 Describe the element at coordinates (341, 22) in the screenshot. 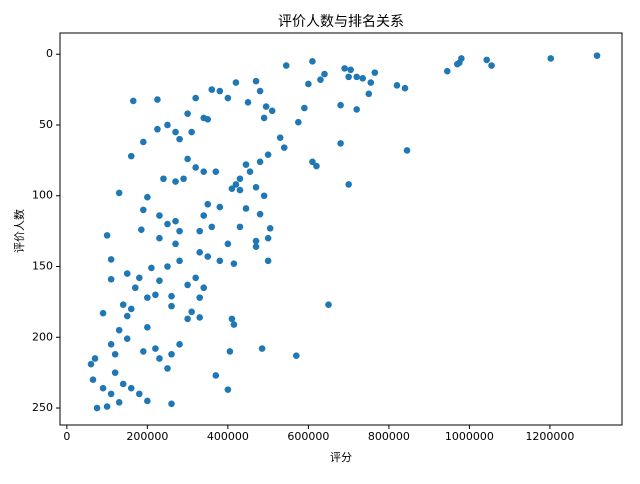

I see `chart-title: 评价人数与排名关系` at that location.